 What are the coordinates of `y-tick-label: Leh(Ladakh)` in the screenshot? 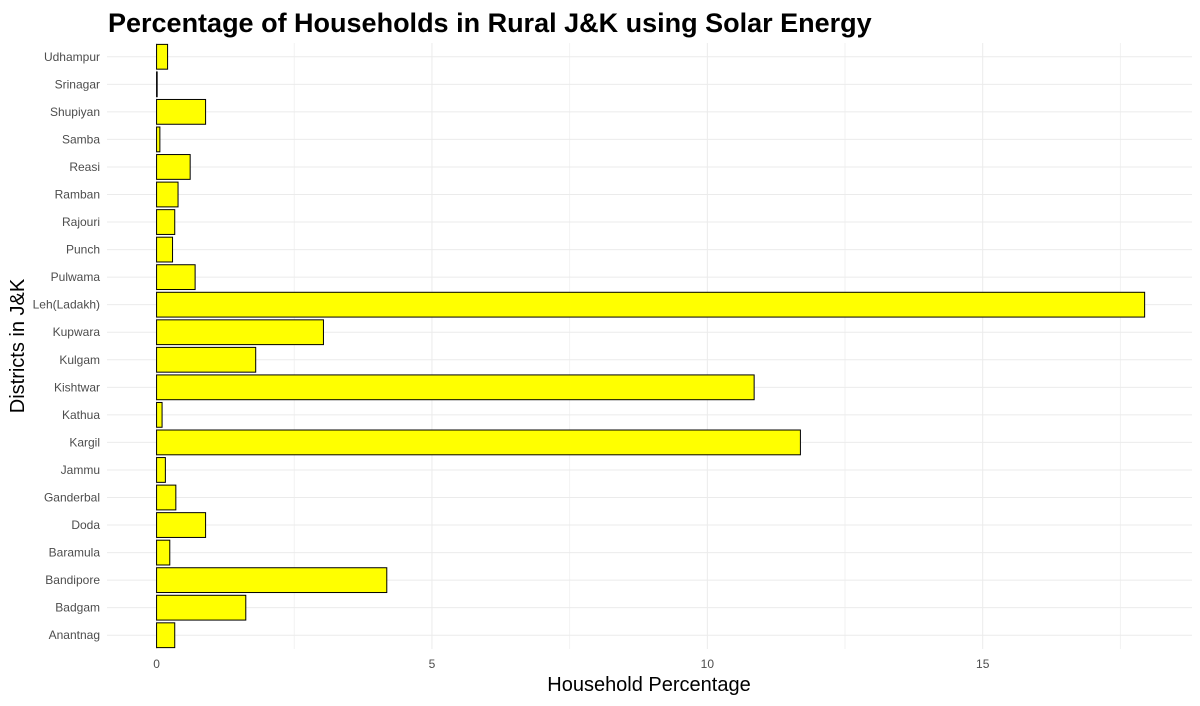 It's located at (66, 305).